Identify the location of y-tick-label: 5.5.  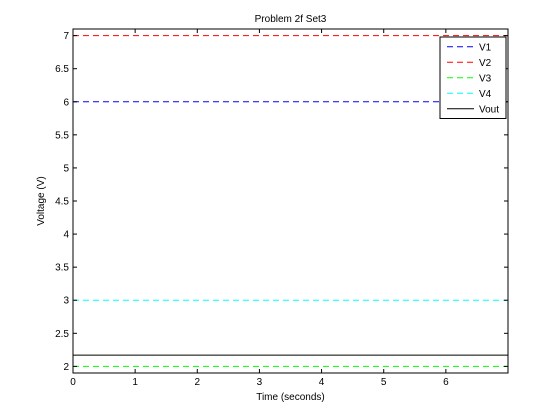
(62, 135).